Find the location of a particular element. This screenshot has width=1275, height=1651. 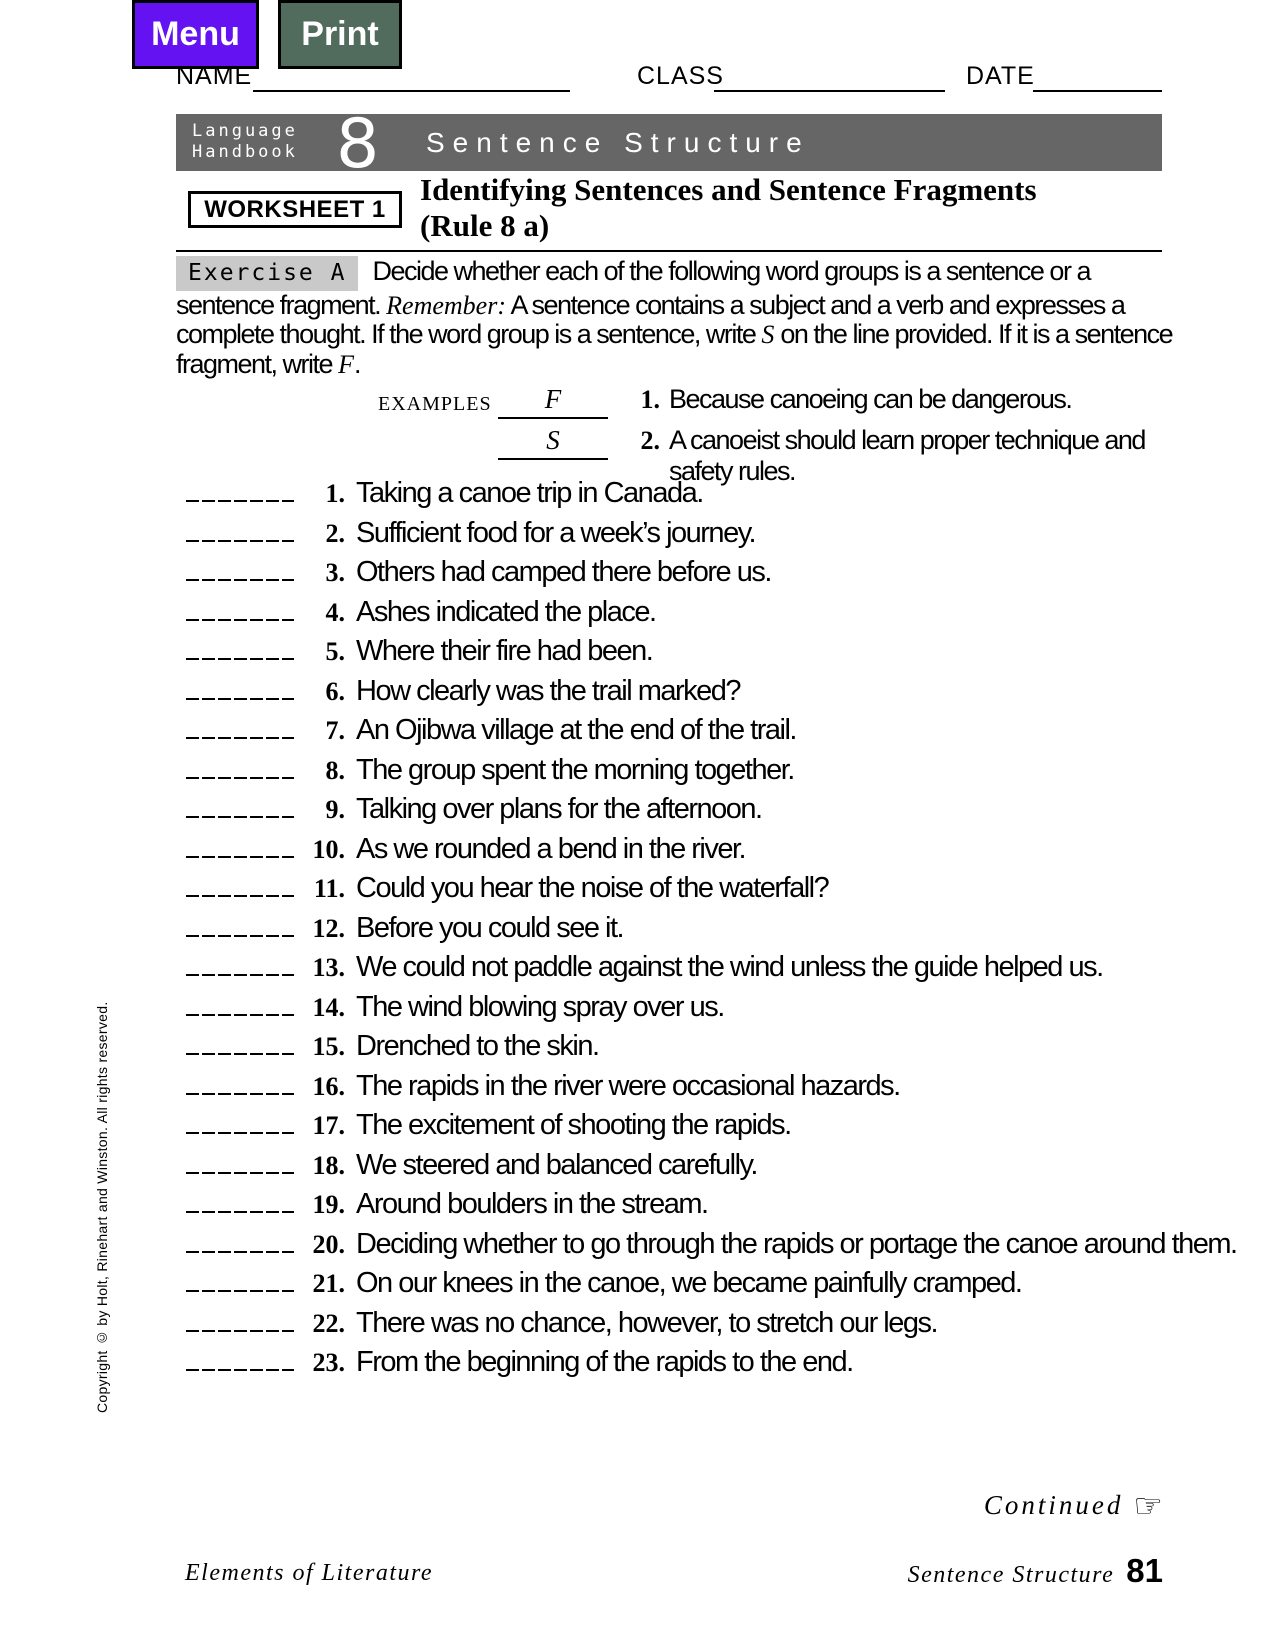

example-number: 1. is located at coordinates (650, 399).